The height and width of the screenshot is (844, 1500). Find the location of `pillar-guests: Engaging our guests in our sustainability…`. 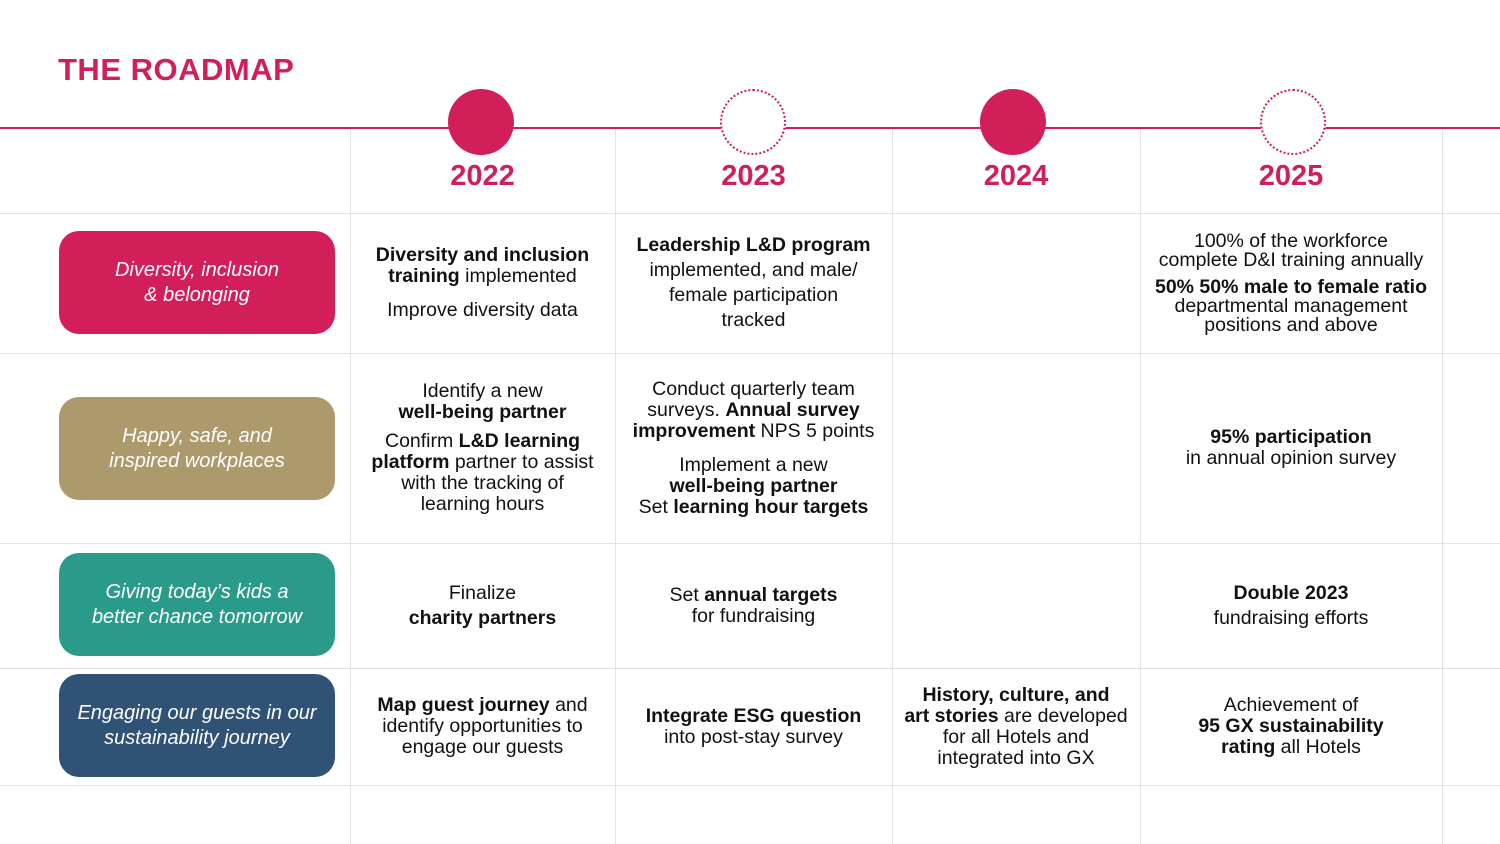

pillar-guests: Engaging our guests in our sustainability… is located at coordinates (197, 725).